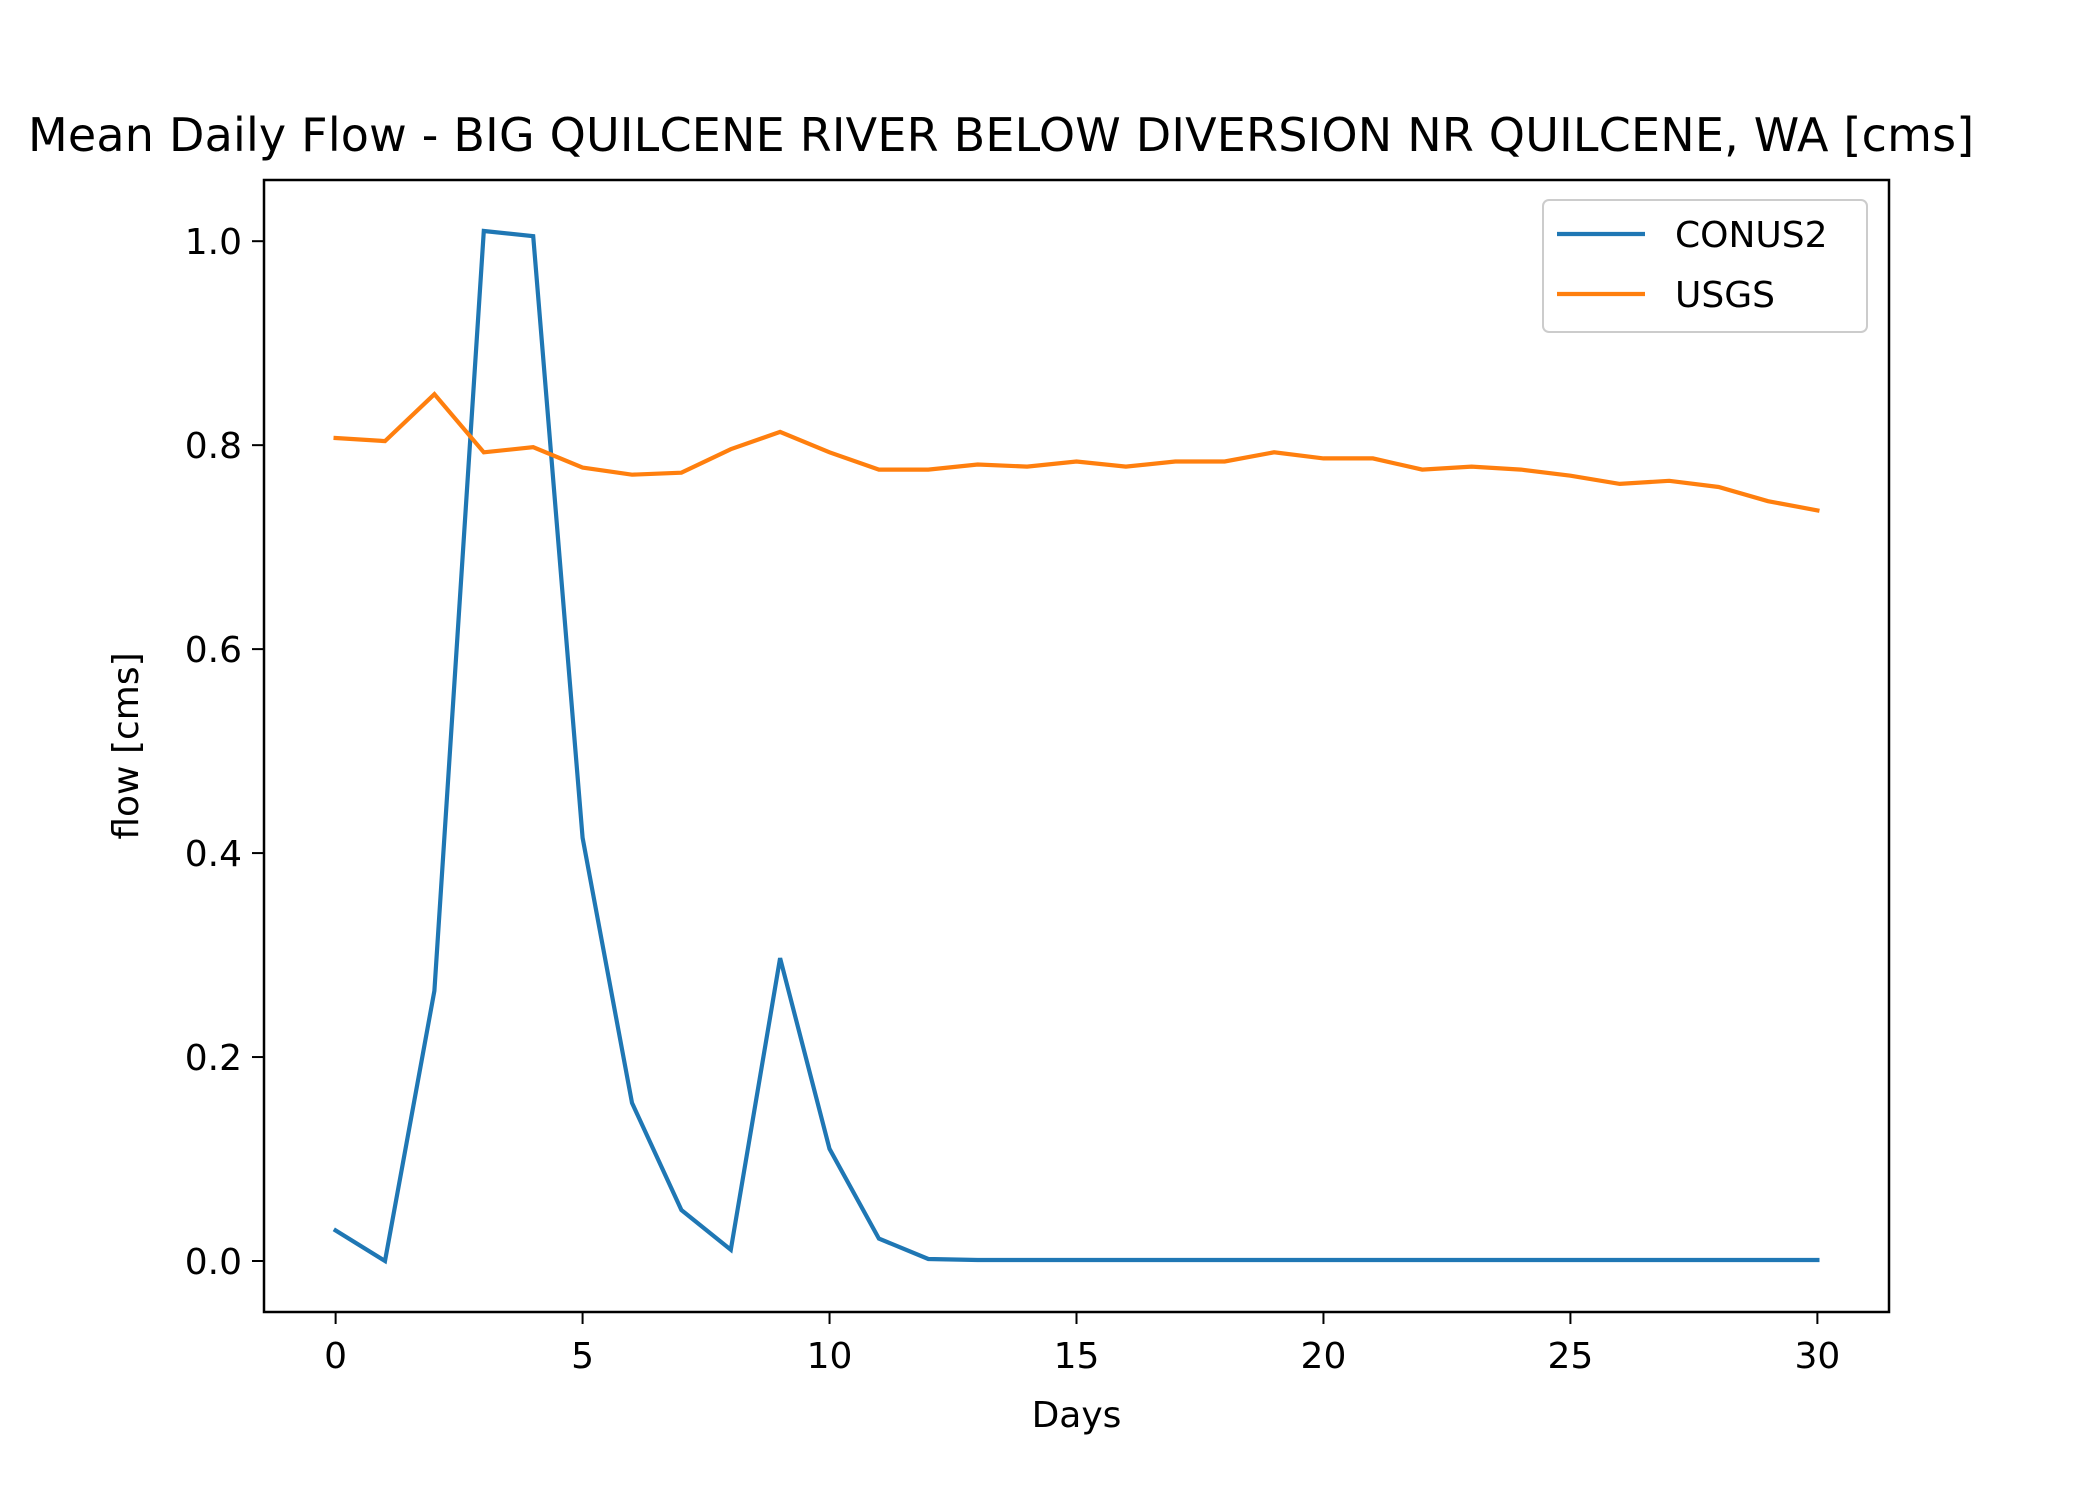 The height and width of the screenshot is (1500, 2100). I want to click on x-tick-label: 5, so click(582, 1356).